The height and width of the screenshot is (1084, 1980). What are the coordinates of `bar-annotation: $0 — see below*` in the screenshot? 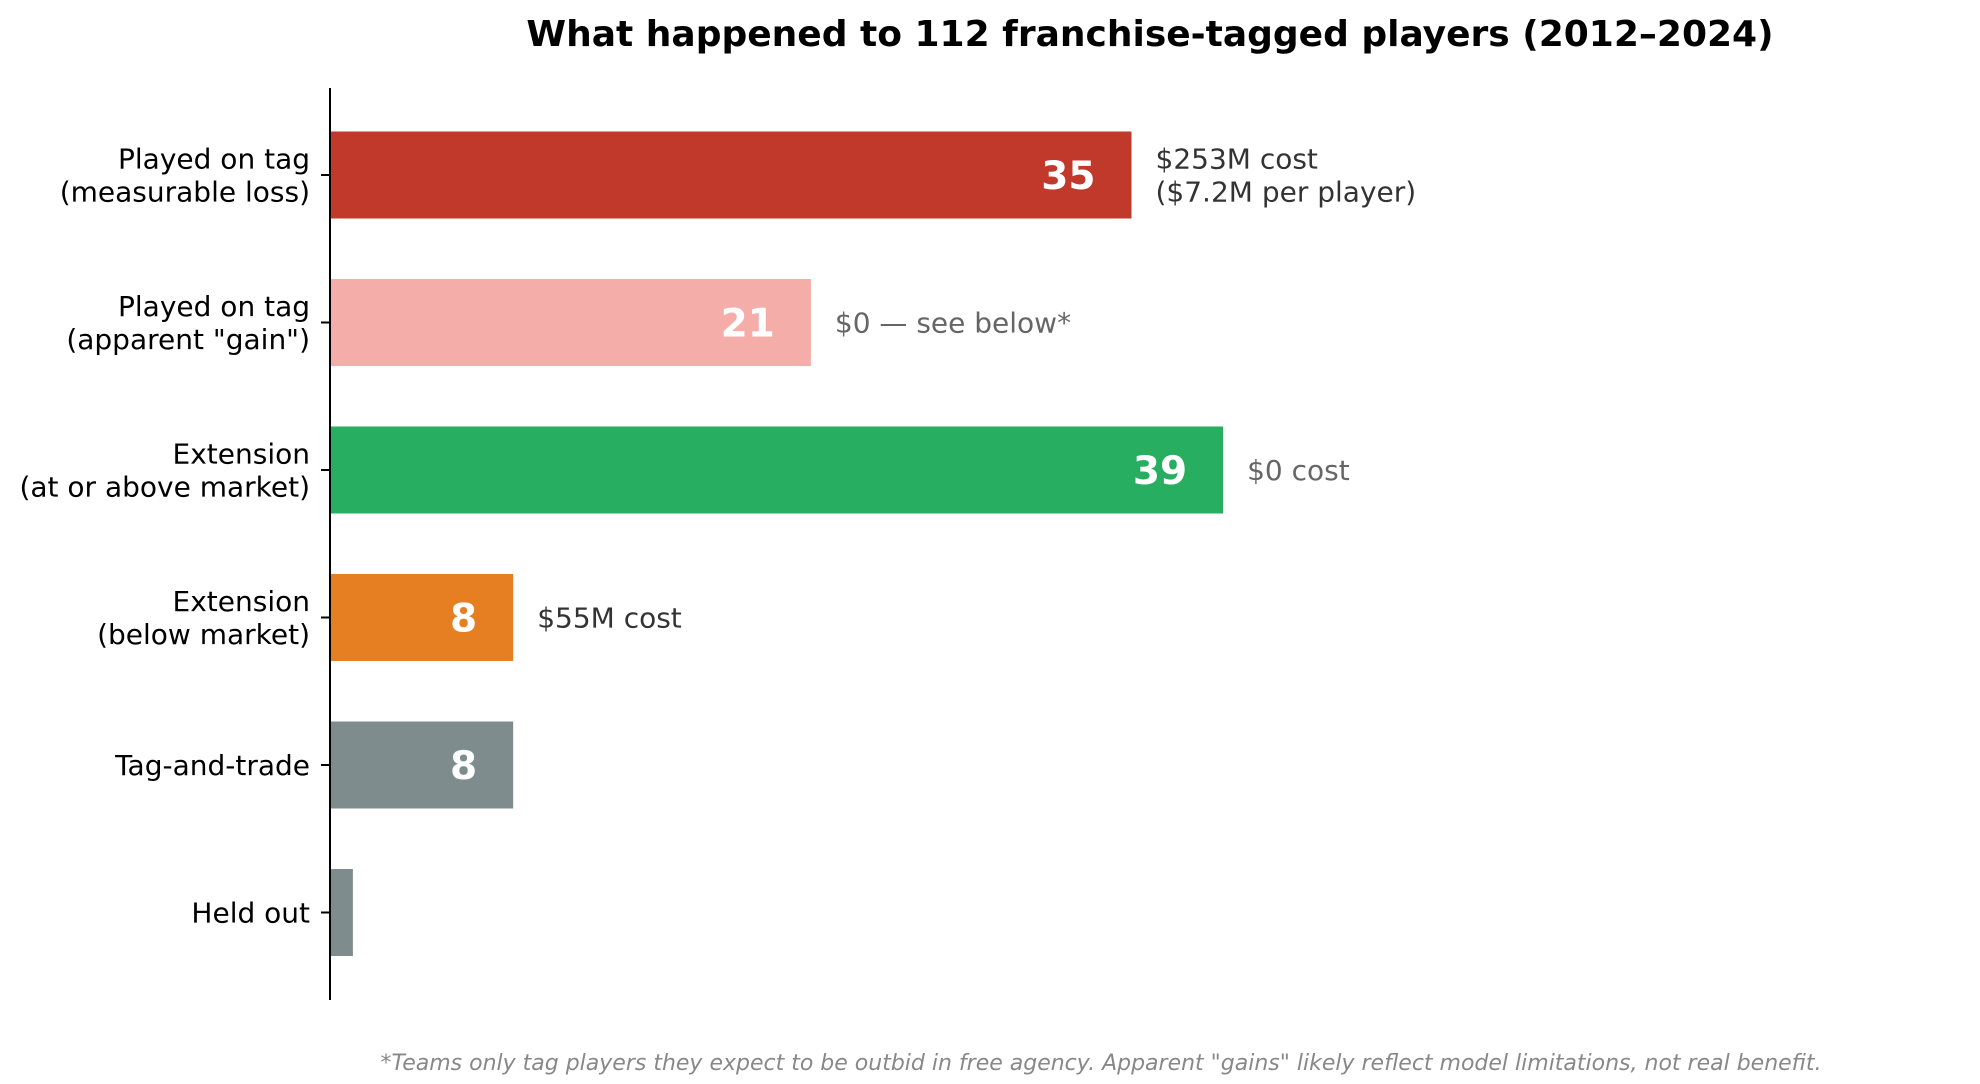 It's located at (953, 323).